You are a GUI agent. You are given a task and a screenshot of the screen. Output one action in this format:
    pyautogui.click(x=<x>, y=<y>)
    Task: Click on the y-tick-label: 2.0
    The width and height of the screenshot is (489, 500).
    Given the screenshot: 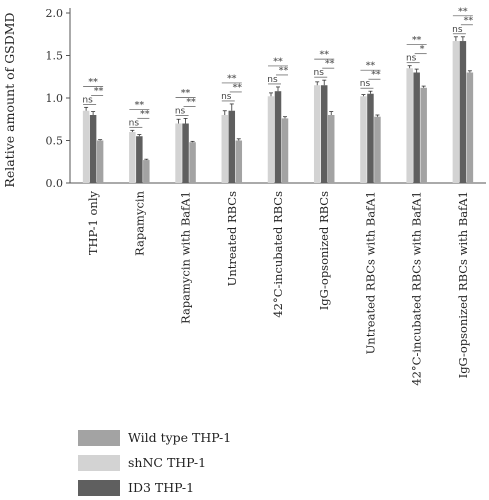 What is the action you would take?
    pyautogui.click(x=55, y=13)
    